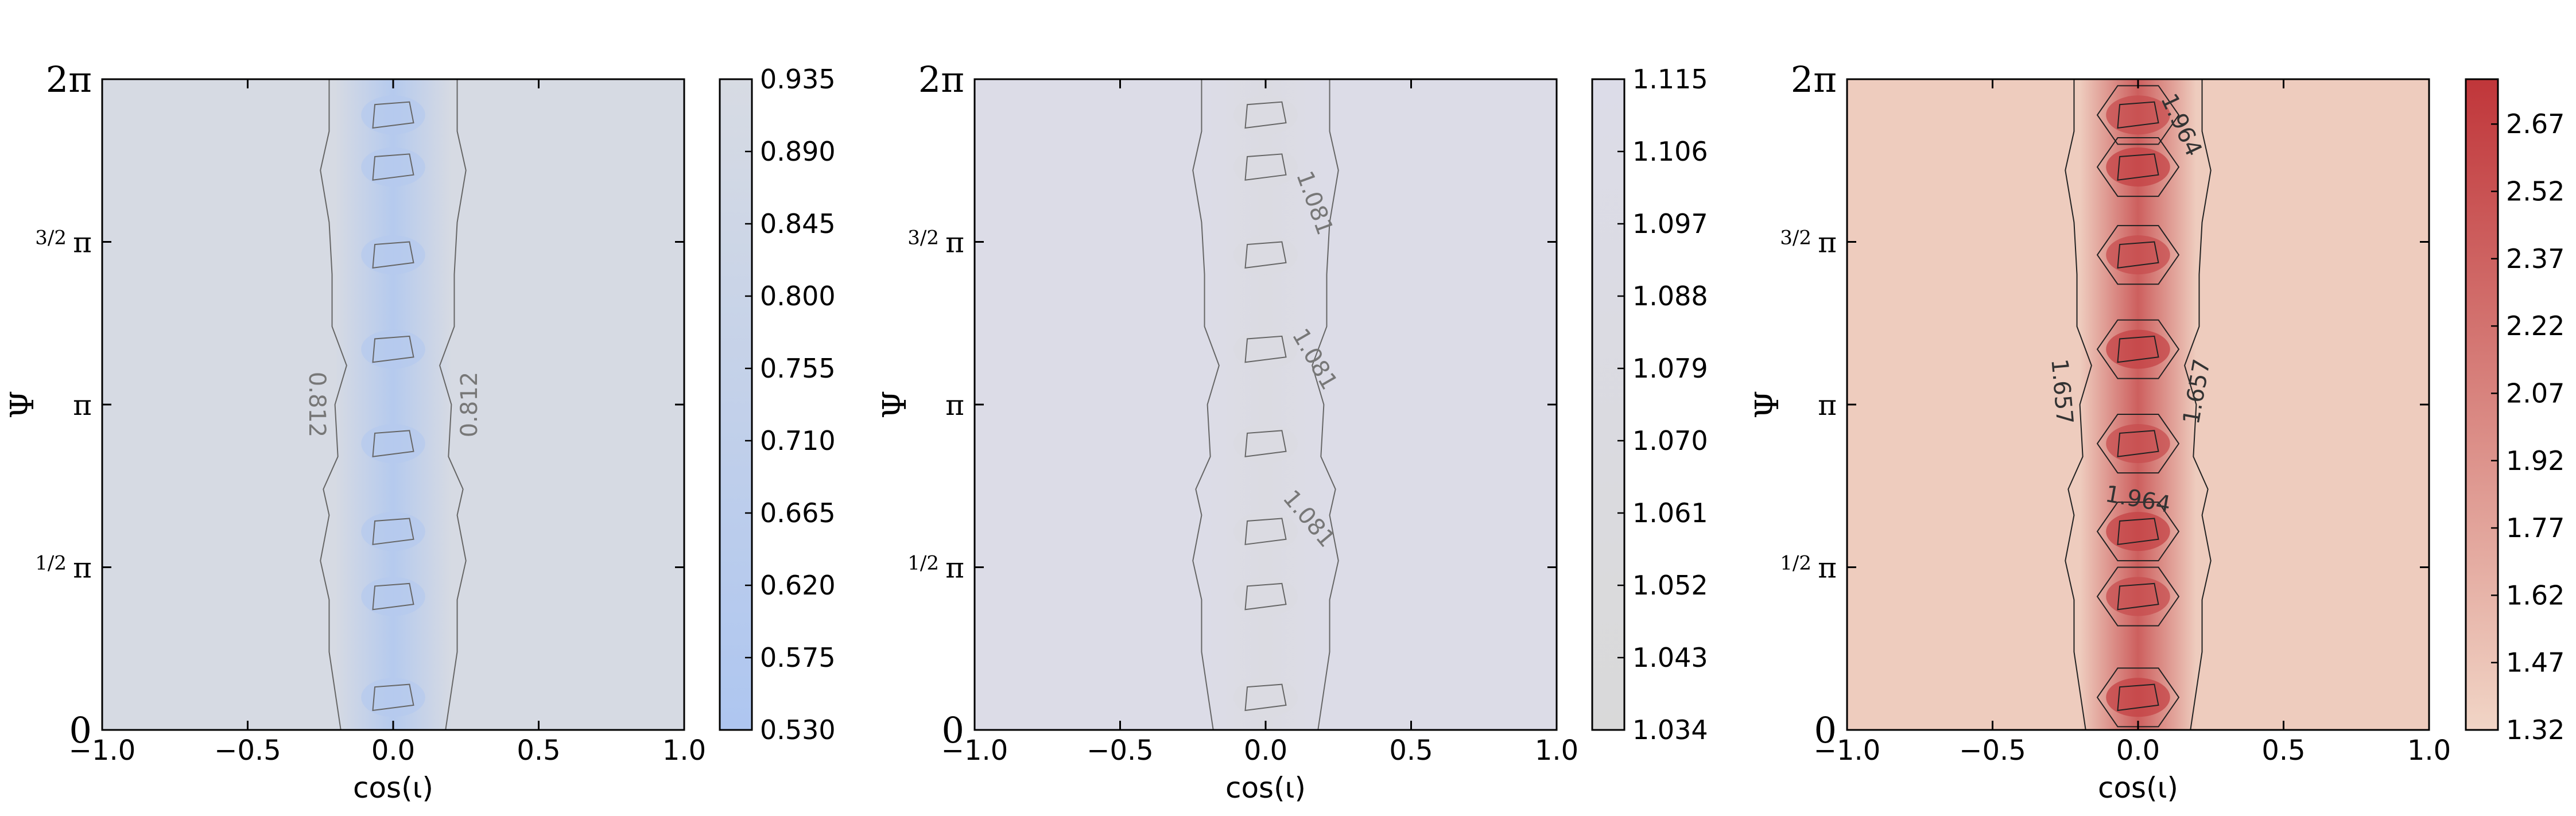 This screenshot has height=816, width=2576. Describe the element at coordinates (1670, 657) in the screenshot. I see `colorbar-tick-label: 1.043` at that location.